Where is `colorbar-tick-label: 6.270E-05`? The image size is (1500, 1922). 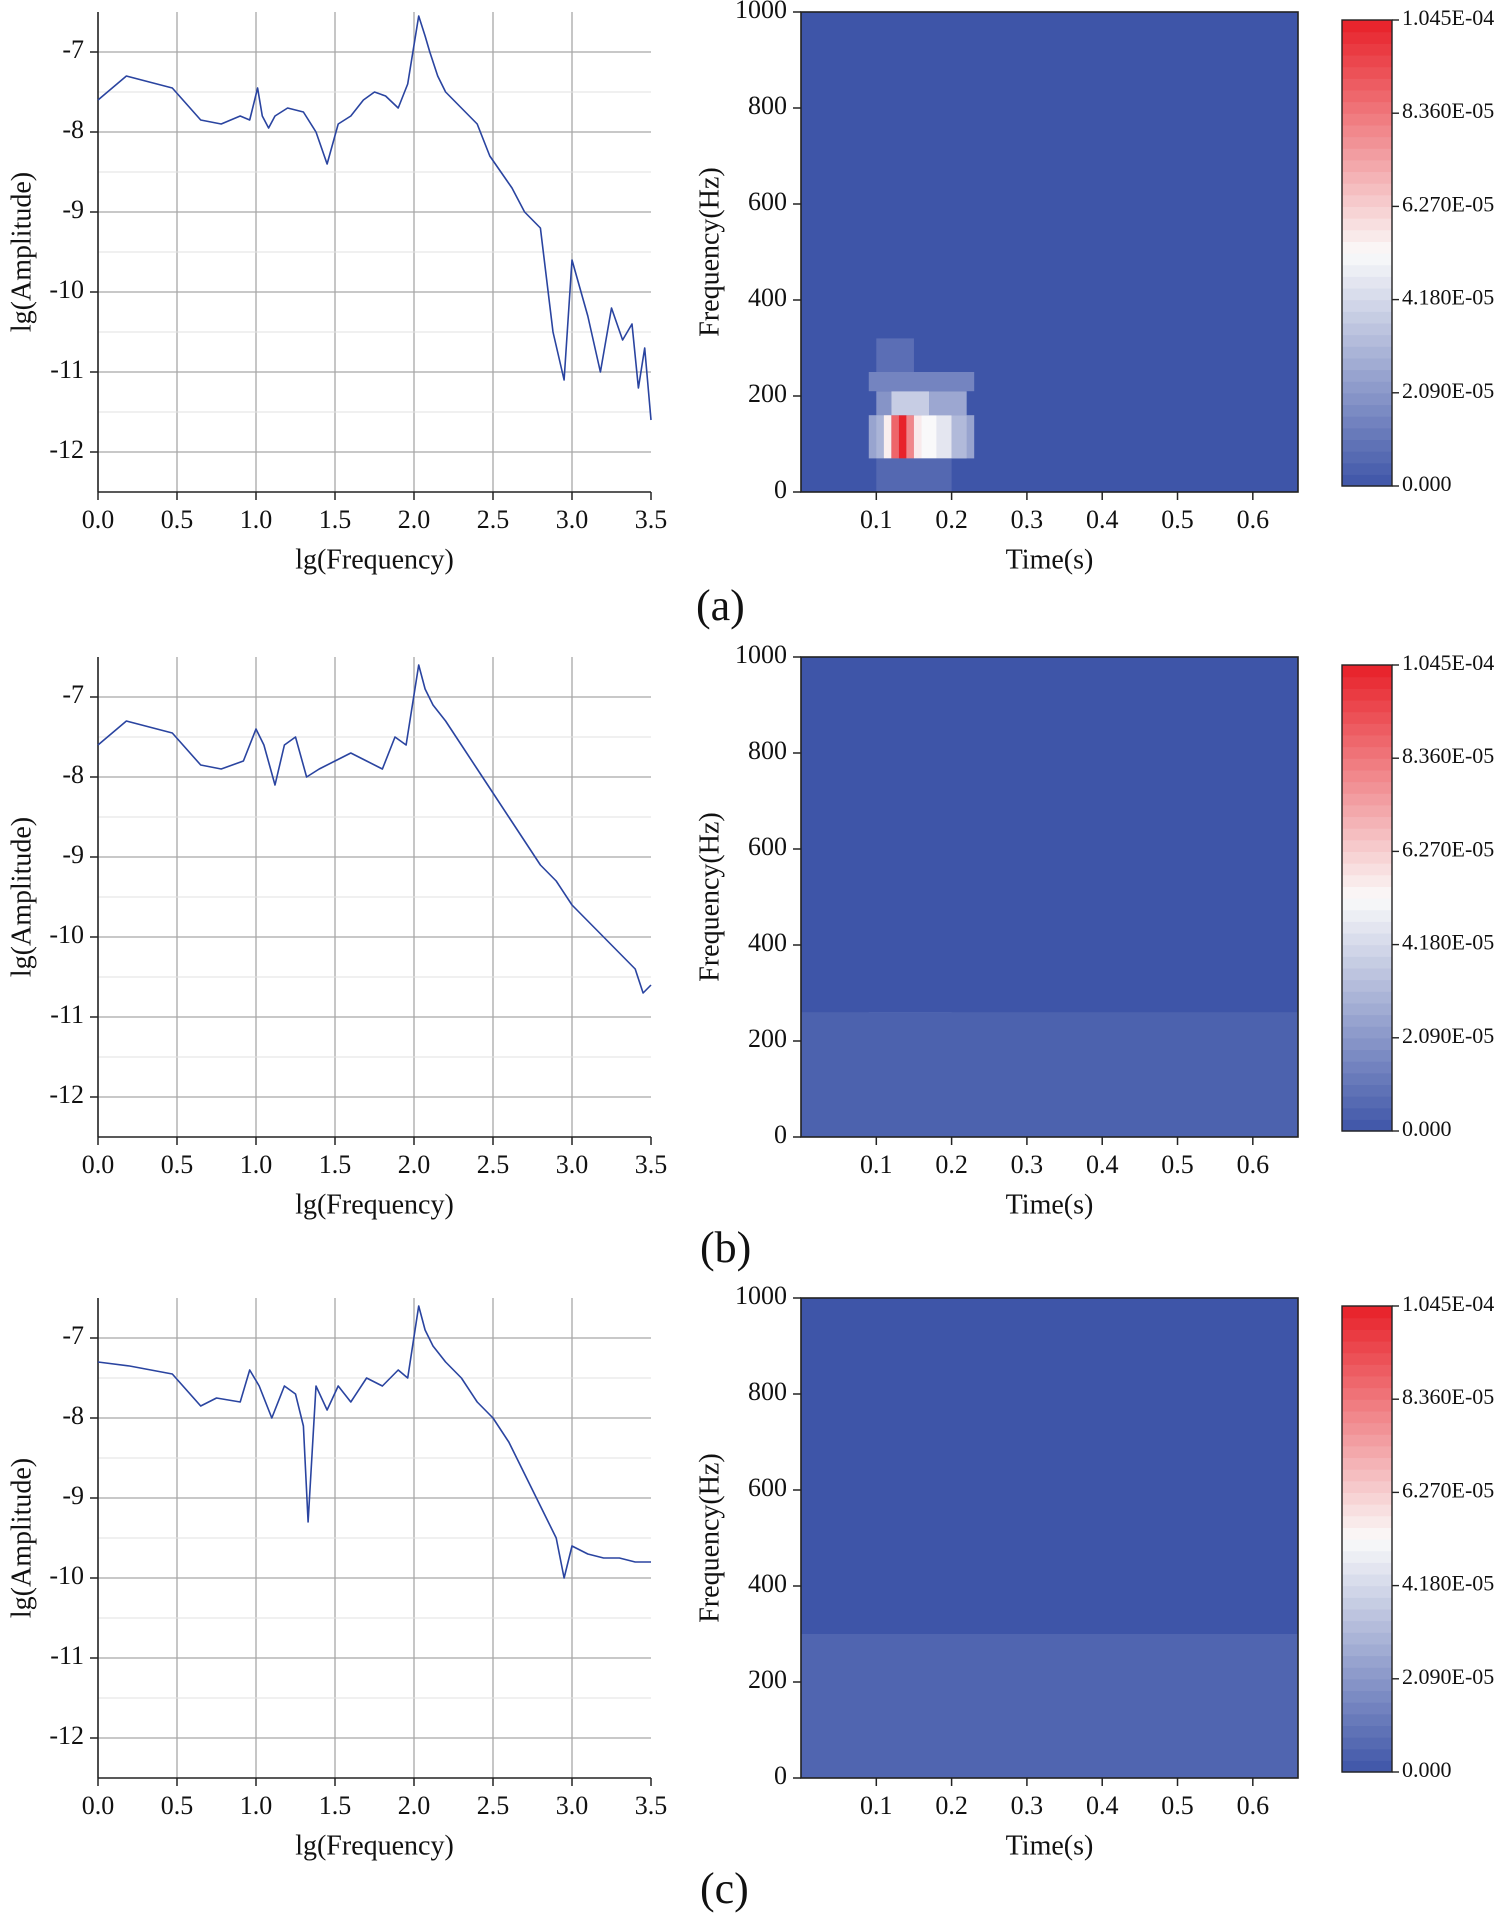
colorbar-tick-label: 6.270E-05 is located at coordinates (1448, 203).